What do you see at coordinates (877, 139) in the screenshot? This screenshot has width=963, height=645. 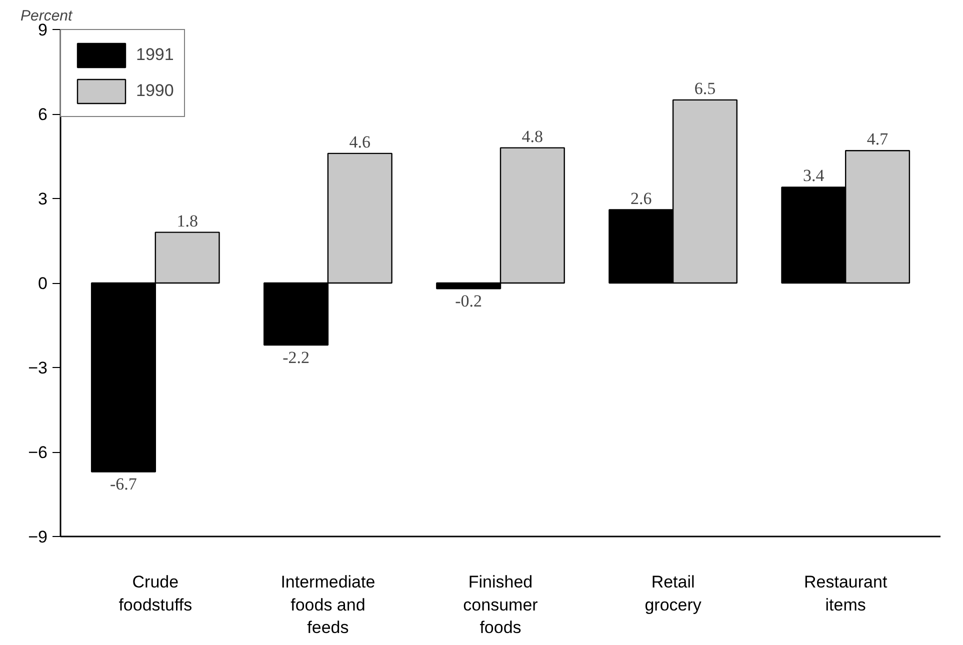 I see `data-label: 4.7` at bounding box center [877, 139].